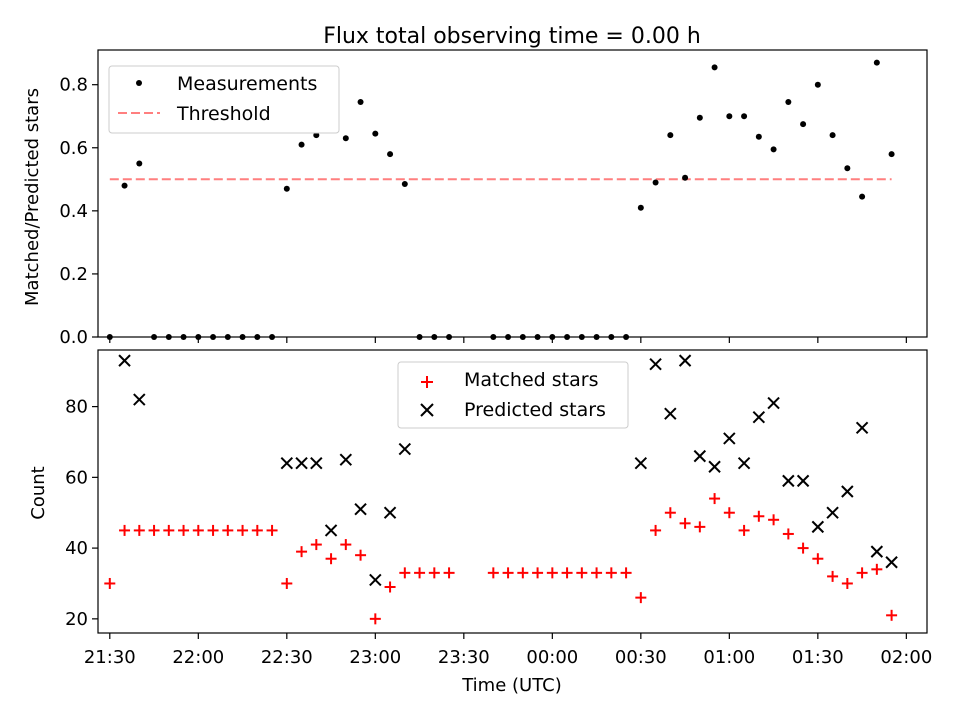 The height and width of the screenshot is (720, 960). What do you see at coordinates (73, 211) in the screenshot?
I see `top-y-tick-label: 0.4` at bounding box center [73, 211].